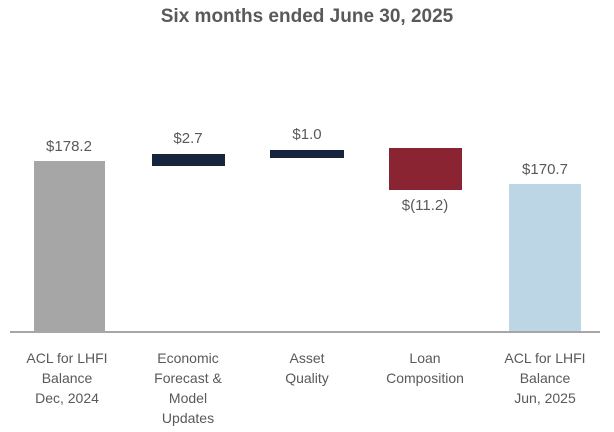 This screenshot has width=614, height=432. I want to click on value-label-acl-balance-dec-2024: $178.2, so click(69, 146).